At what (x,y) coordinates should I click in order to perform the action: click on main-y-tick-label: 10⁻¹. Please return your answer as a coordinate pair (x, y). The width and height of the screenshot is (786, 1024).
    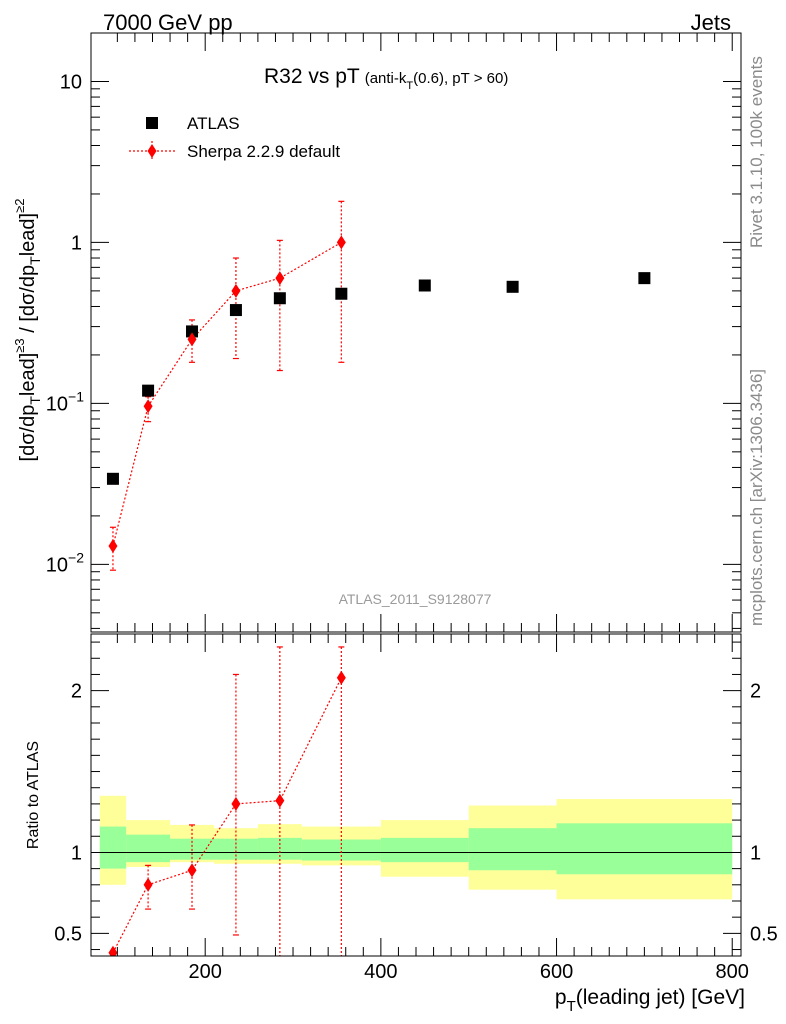
    Looking at the image, I should click on (65, 401).